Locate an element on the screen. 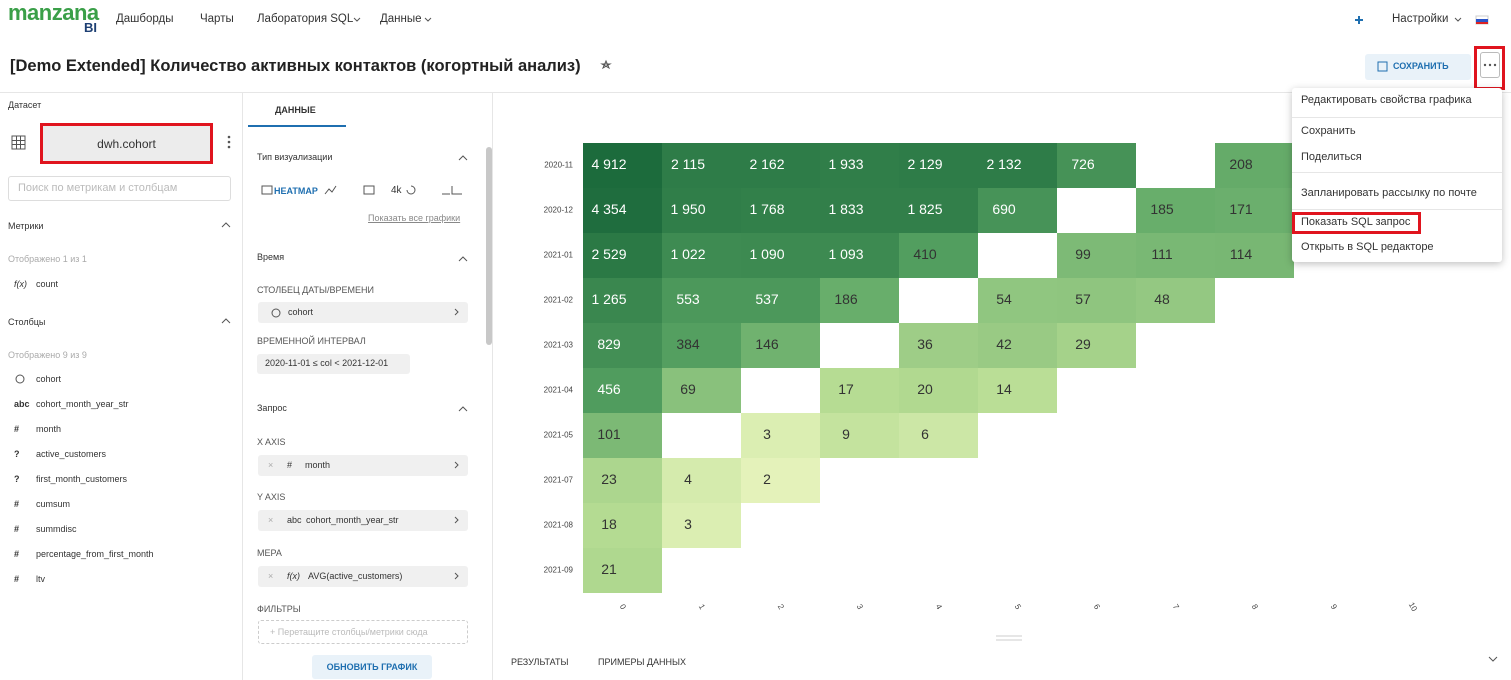 This screenshot has width=1511, height=680. section-count: Отображено 9 из 9 is located at coordinates (47, 355).